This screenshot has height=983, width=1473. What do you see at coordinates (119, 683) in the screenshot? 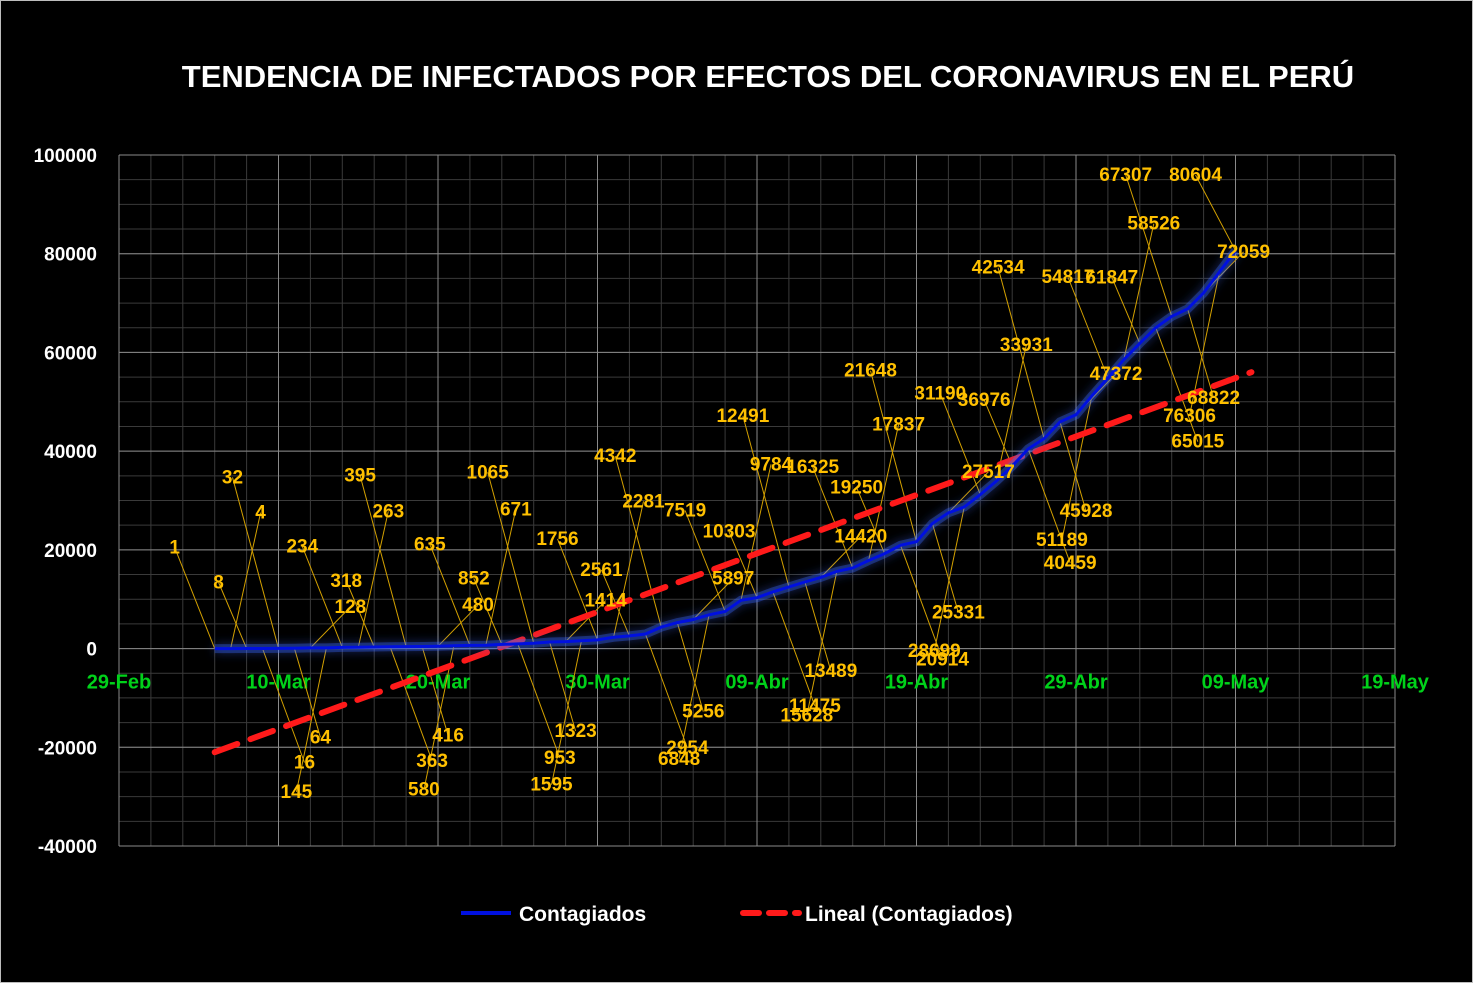
I see `x-tick-label: 29-Feb` at bounding box center [119, 683].